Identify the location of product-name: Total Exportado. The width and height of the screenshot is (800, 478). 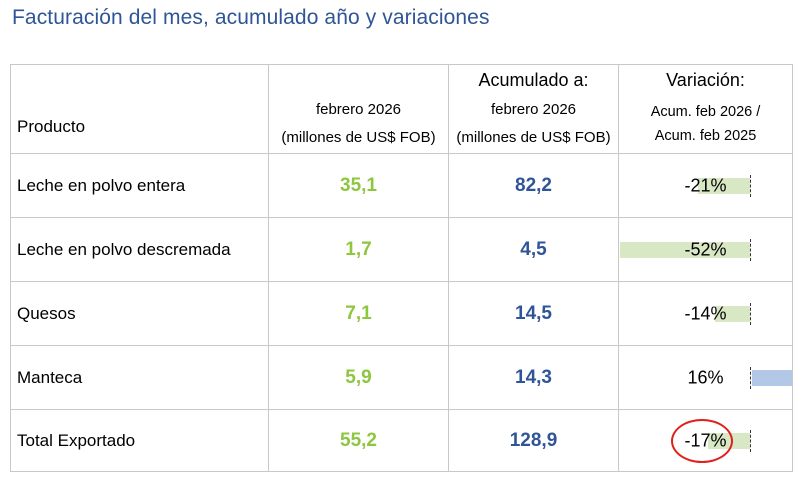
(139, 440).